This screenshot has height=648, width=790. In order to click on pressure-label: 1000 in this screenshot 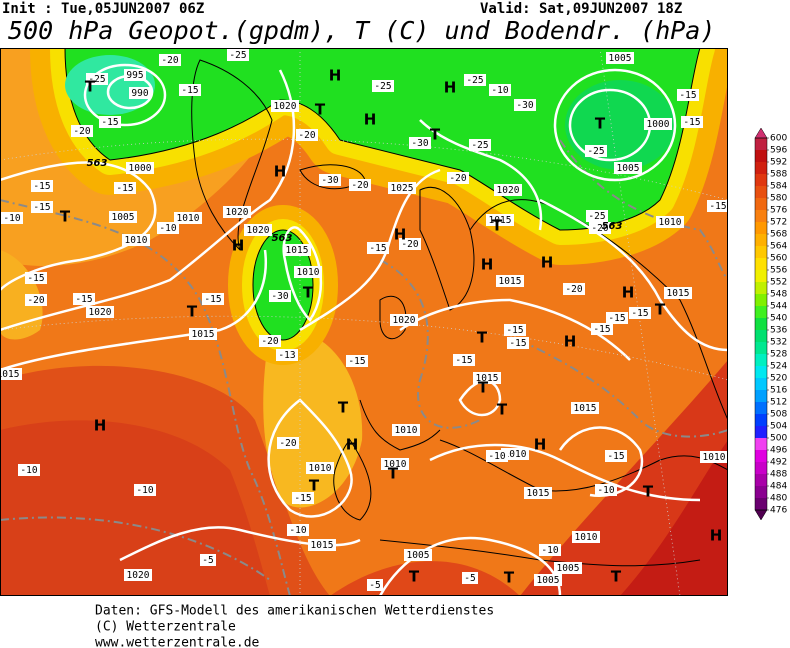, I will do `click(140, 168)`.